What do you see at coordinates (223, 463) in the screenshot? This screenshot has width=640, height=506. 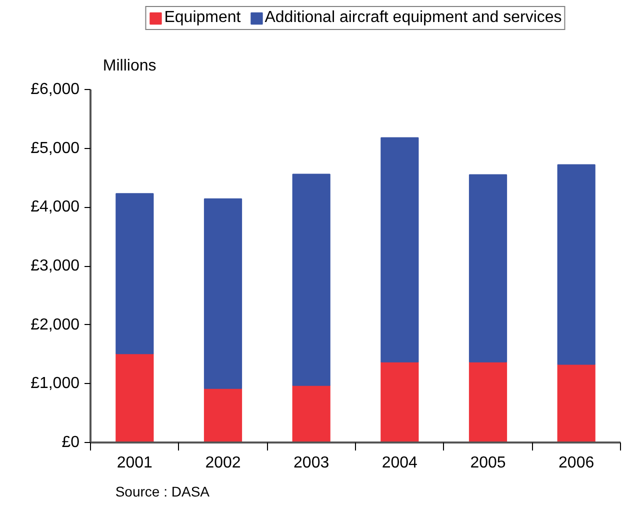 I see `x-tick-label: 2002` at bounding box center [223, 463].